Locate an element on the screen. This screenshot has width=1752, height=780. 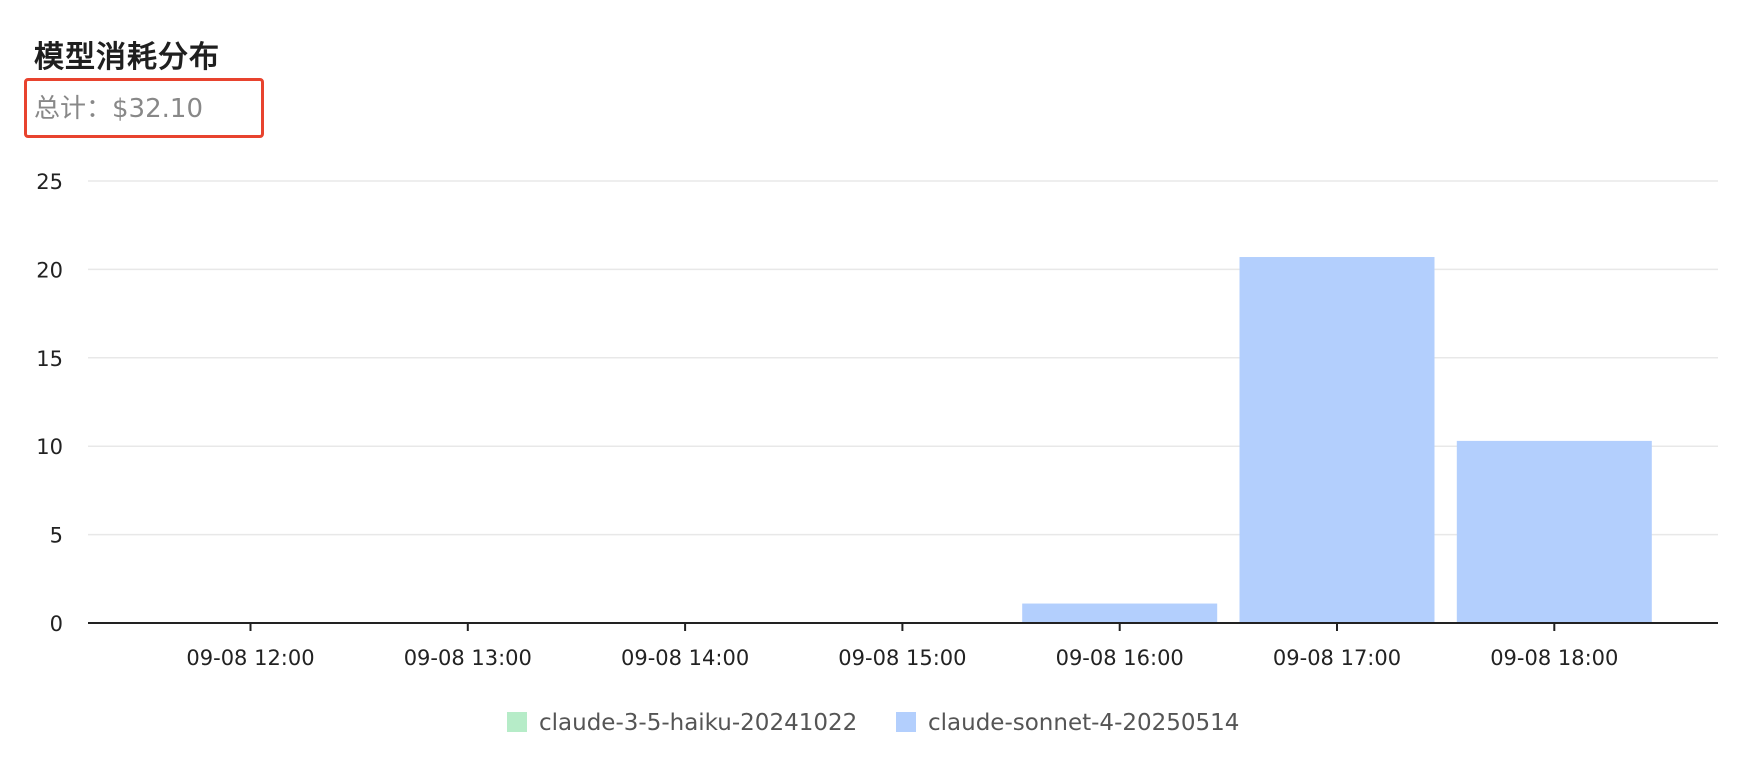
x-tick-label: 09-08 13:00 is located at coordinates (468, 658).